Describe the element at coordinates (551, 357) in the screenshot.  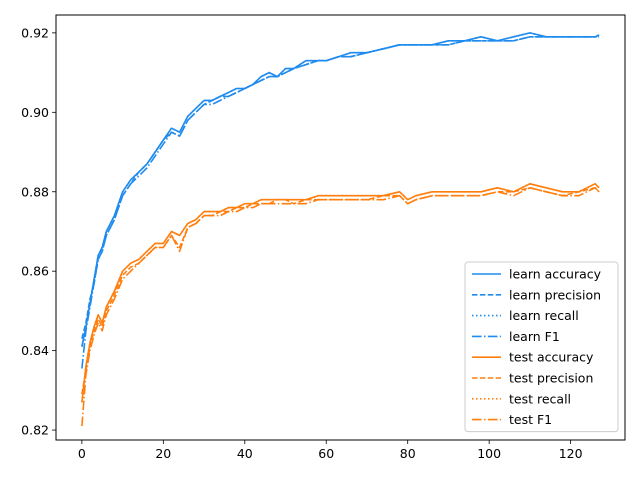
I see `legend-entry-label: test accuracy` at that location.